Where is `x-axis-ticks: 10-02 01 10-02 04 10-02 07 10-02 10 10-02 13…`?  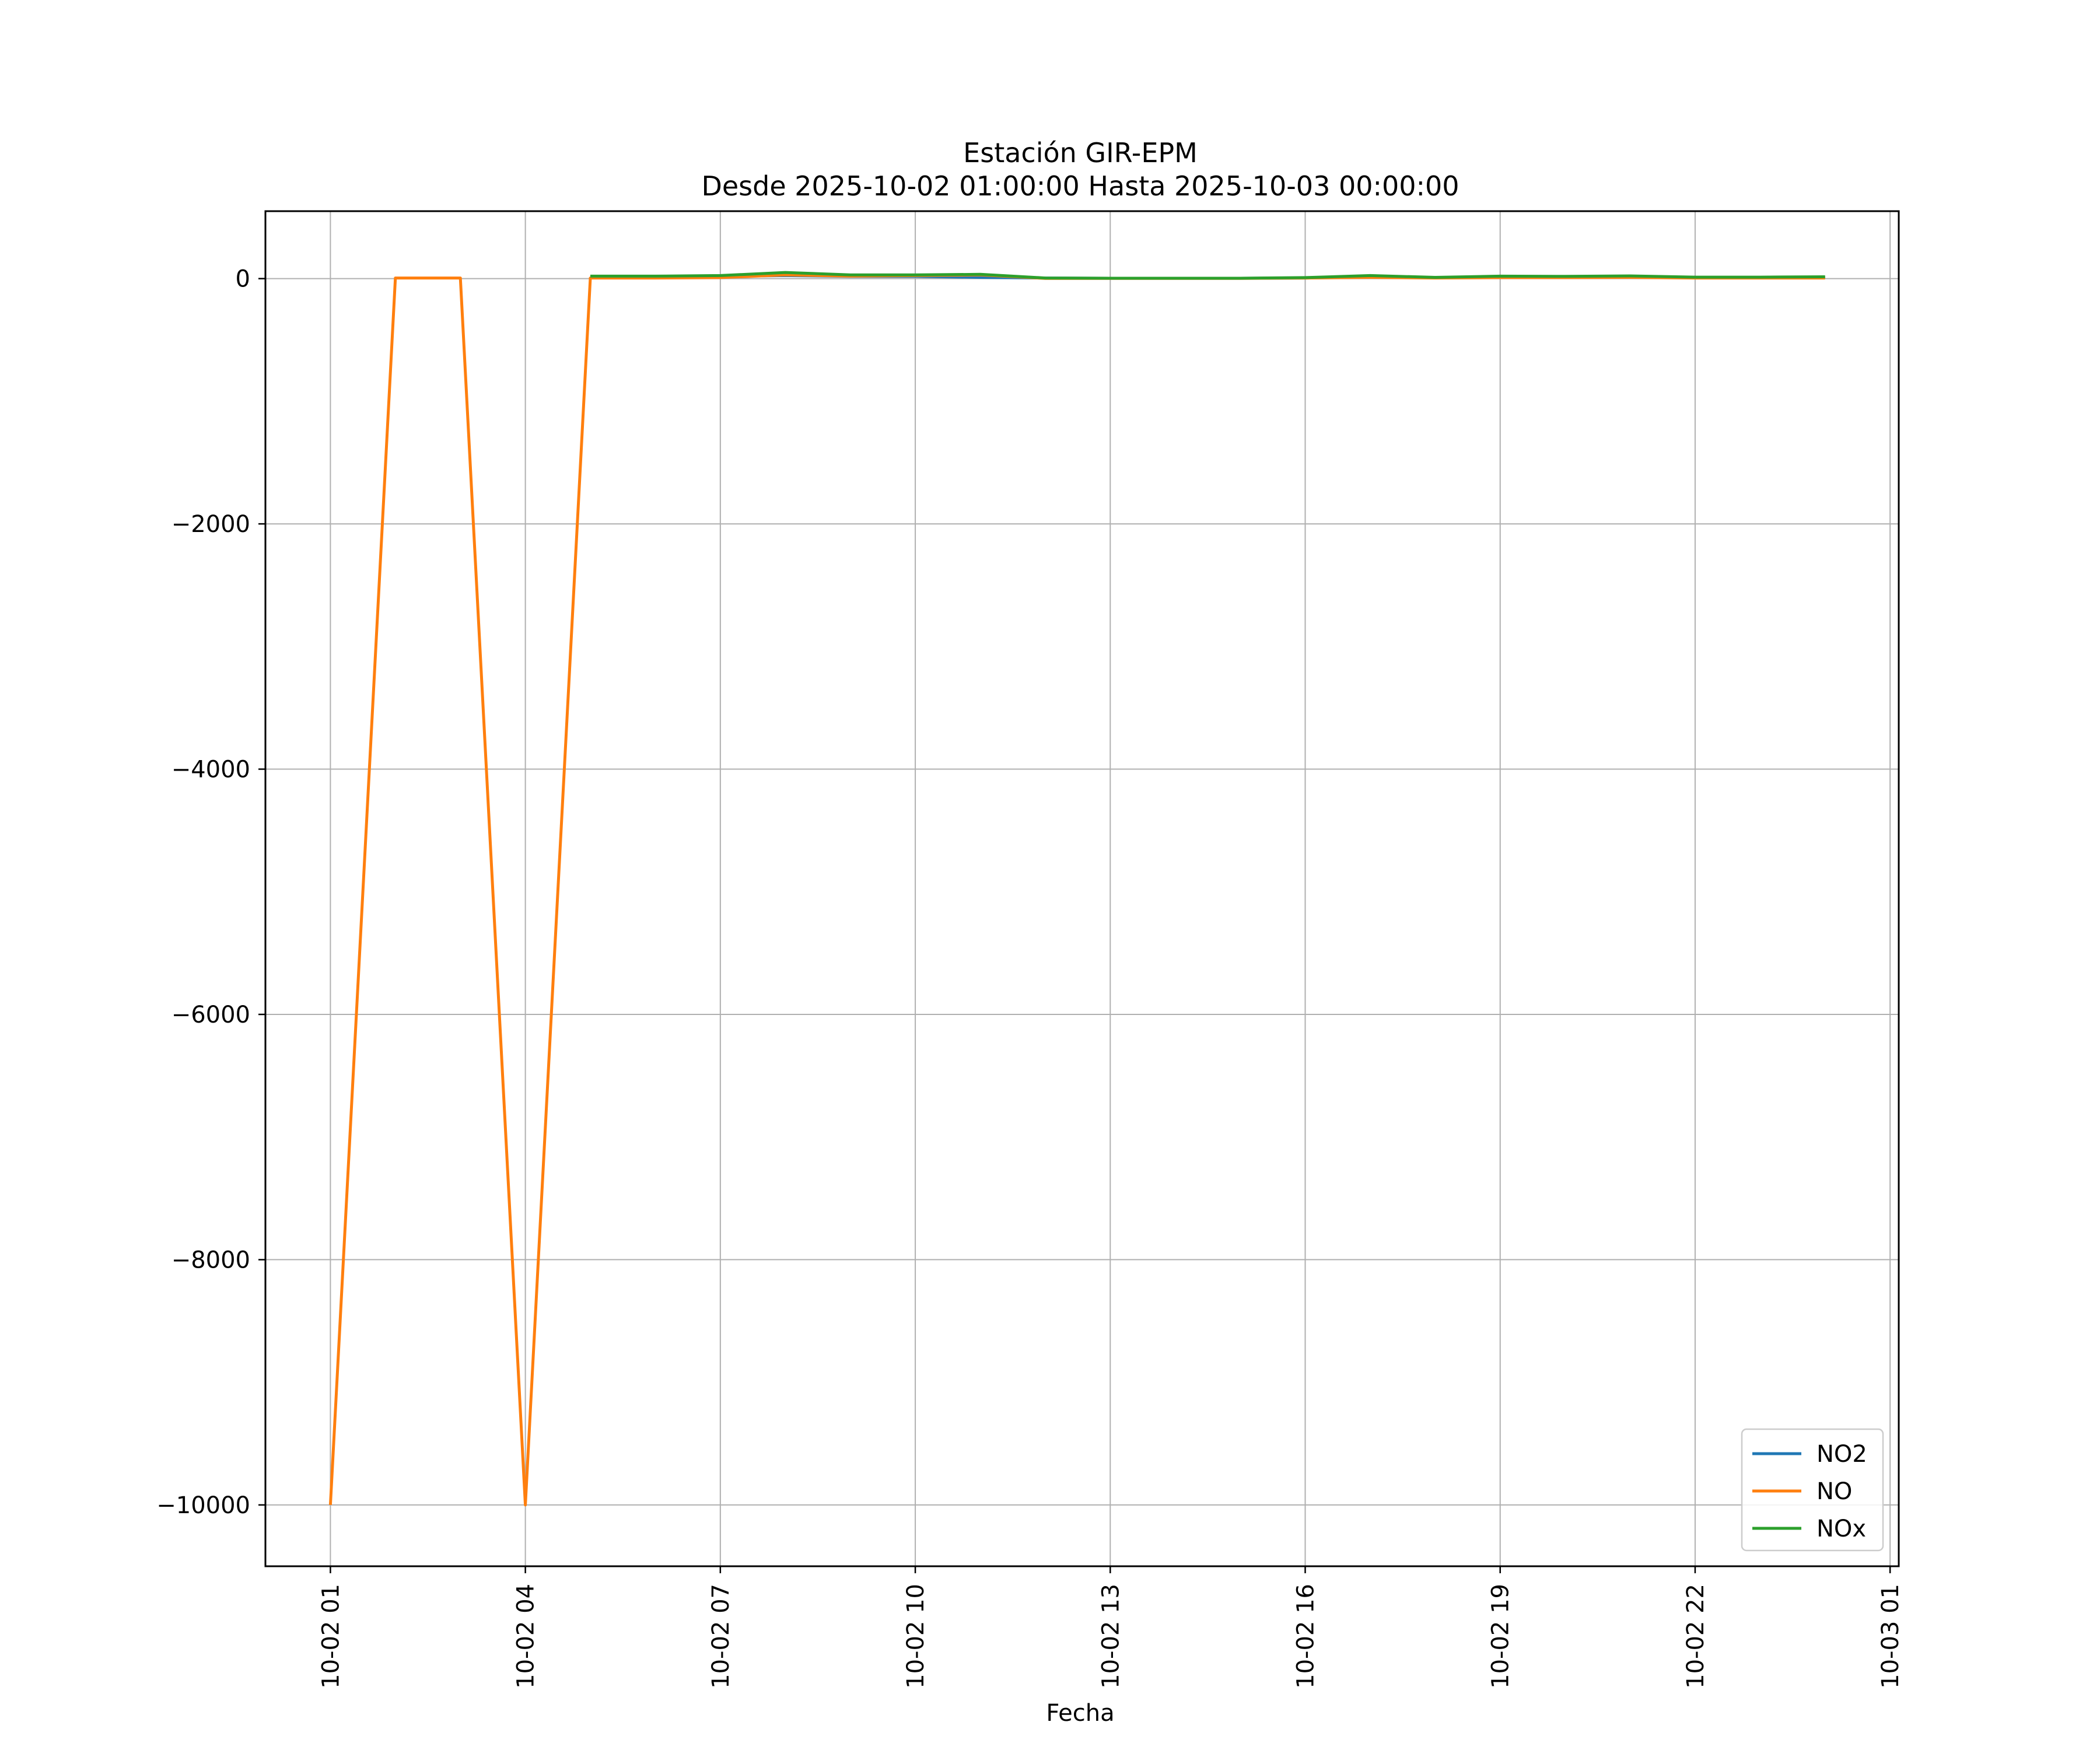
x-axis-ticks: 10-02 01 10-02 04 10-02 07 10-02 10 10-02 13… is located at coordinates (1110, 1627).